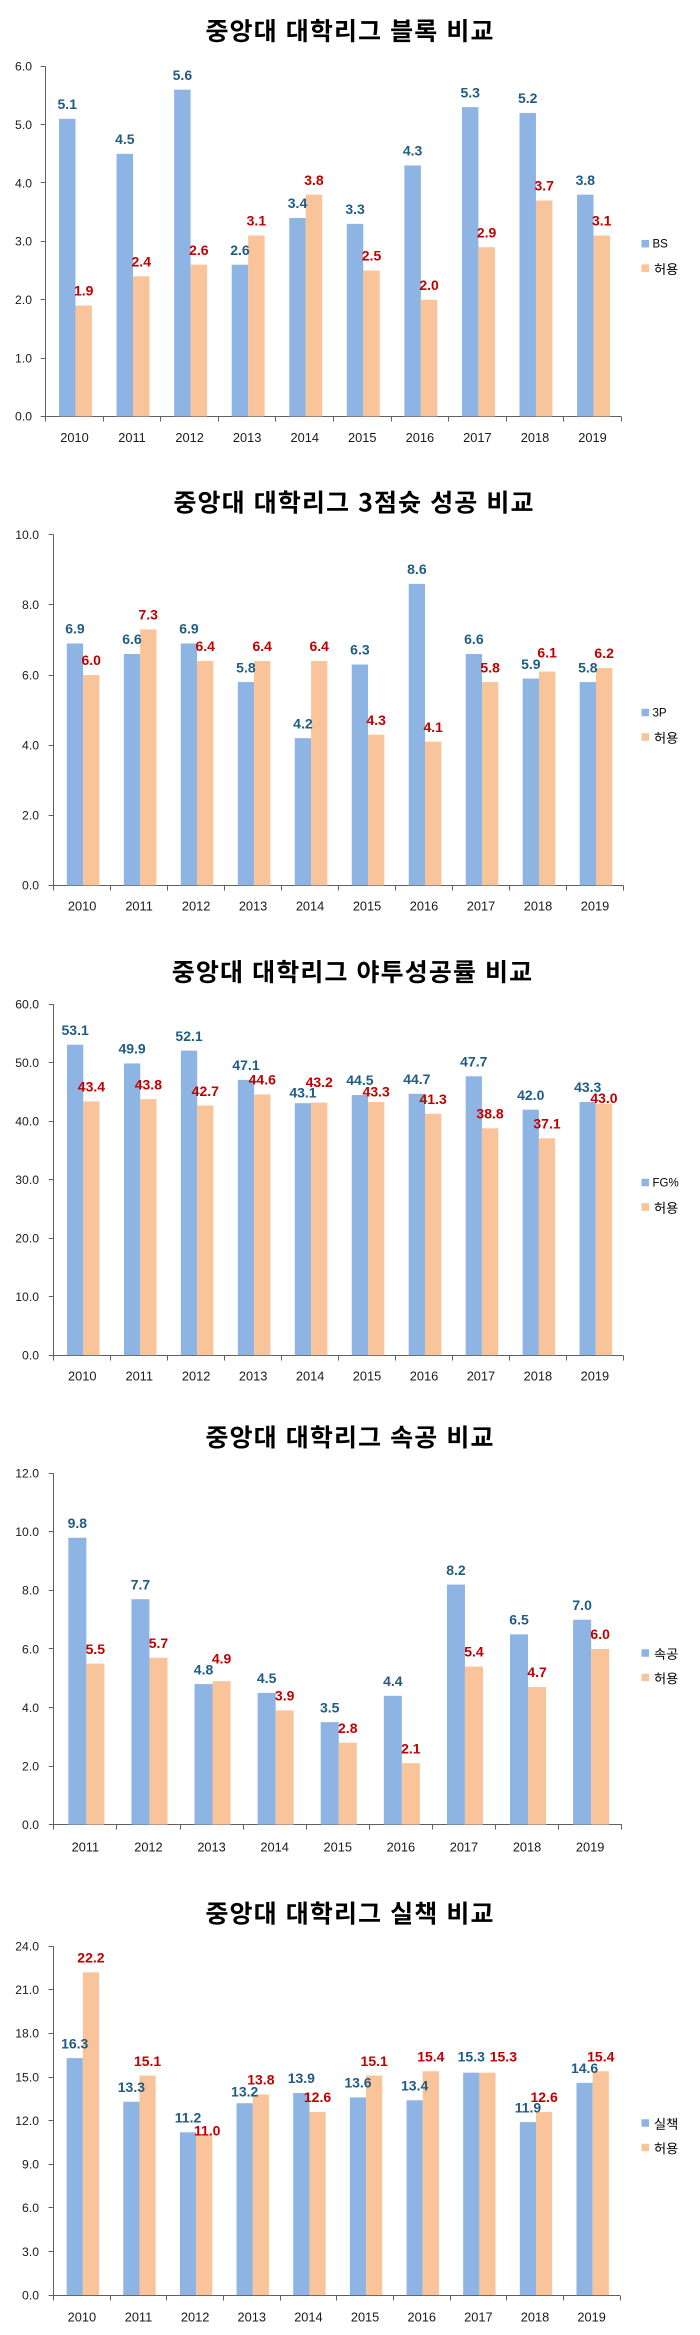 The height and width of the screenshot is (2335, 700). I want to click on svg-text: 5.2, so click(528, 98).